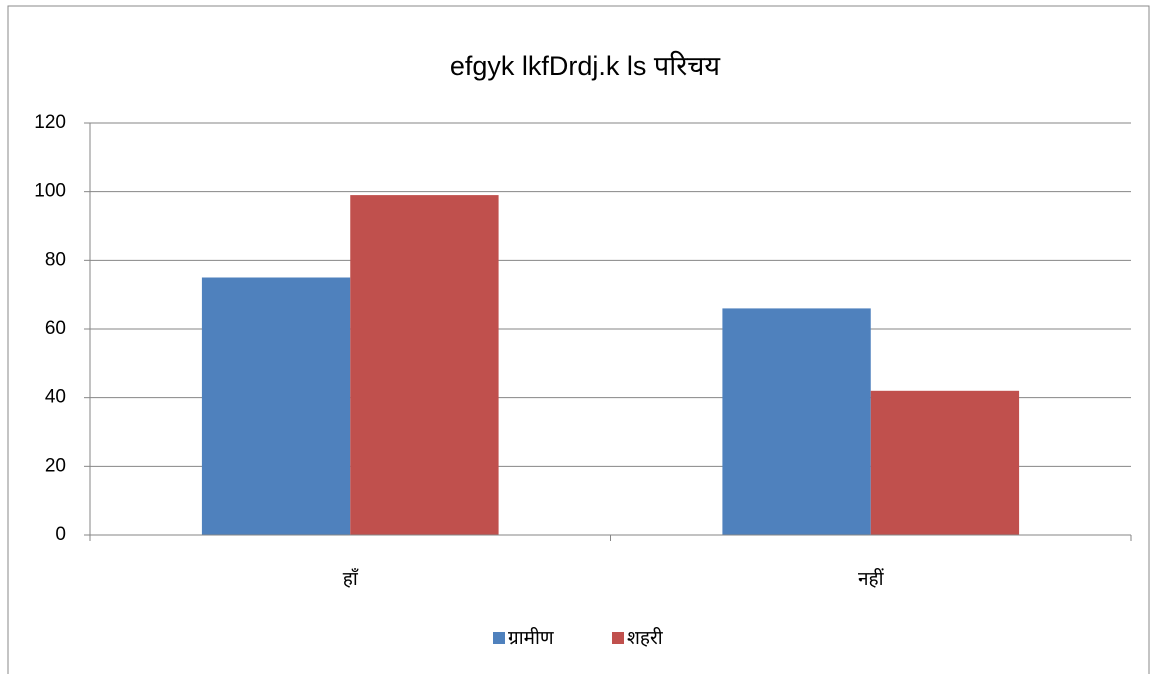 The image size is (1156, 674). What do you see at coordinates (50, 122) in the screenshot?
I see `y-tick-label: 120` at bounding box center [50, 122].